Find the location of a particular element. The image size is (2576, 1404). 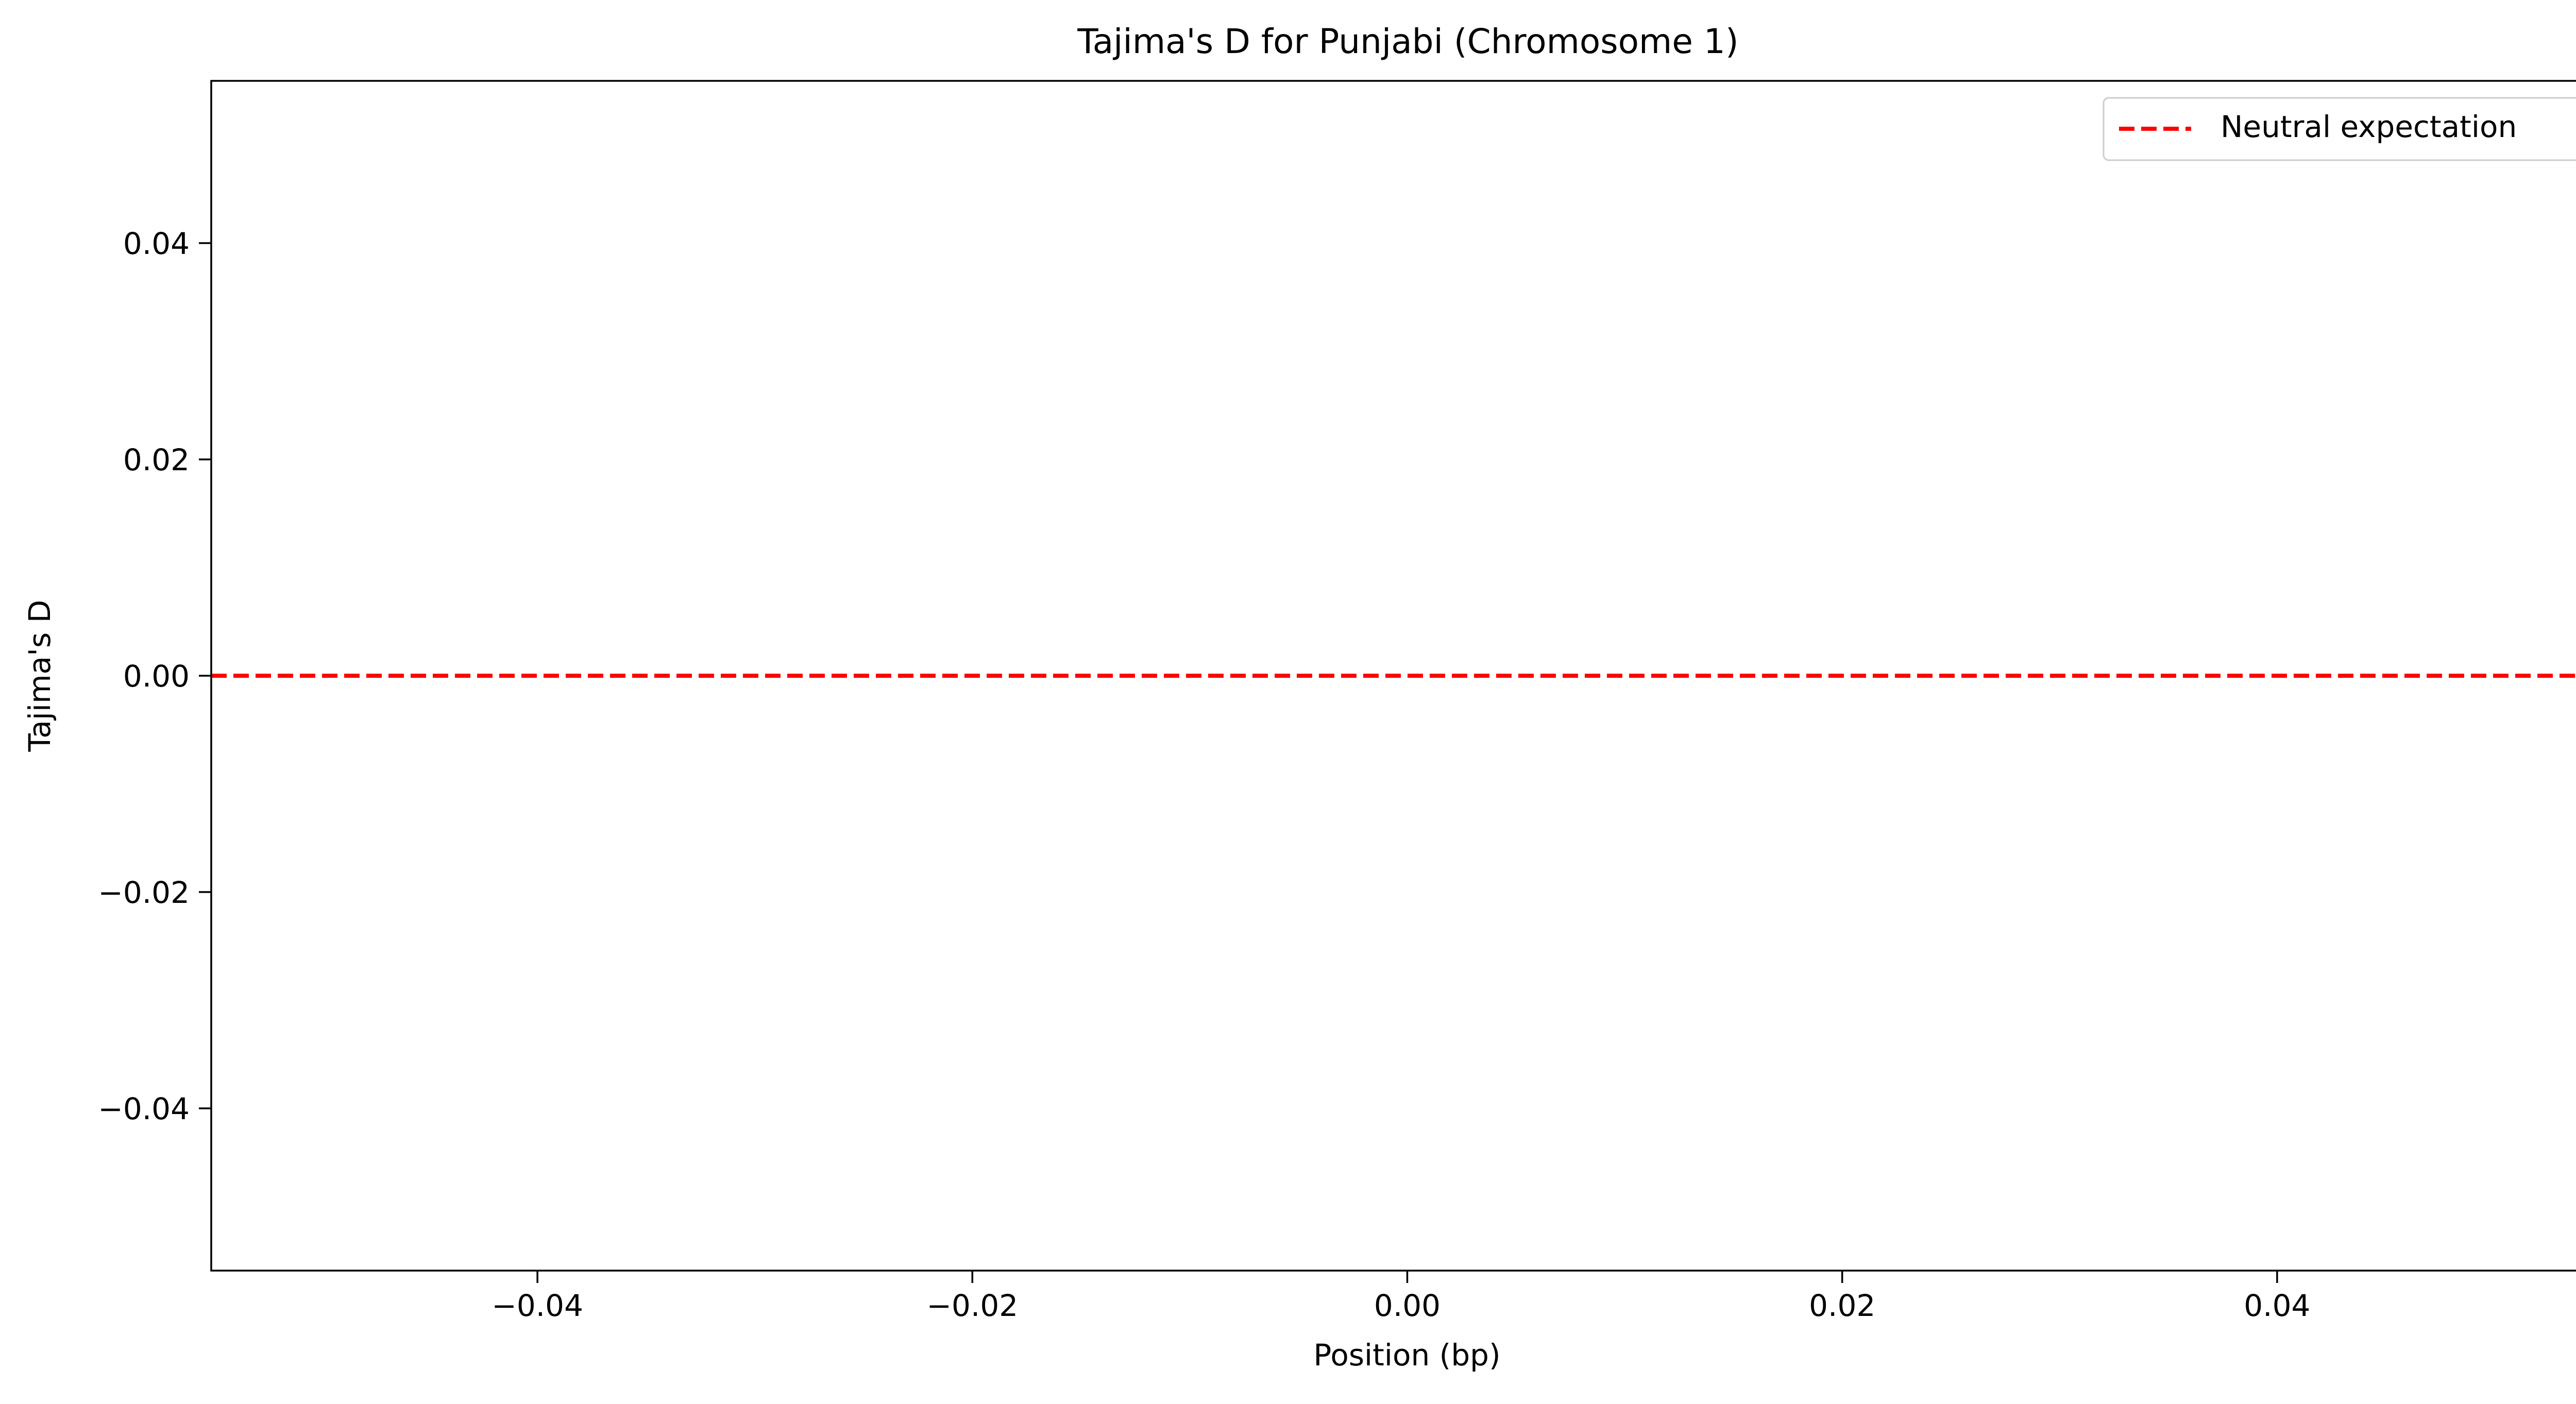

y-tick-label: 0.04 is located at coordinates (156, 243).